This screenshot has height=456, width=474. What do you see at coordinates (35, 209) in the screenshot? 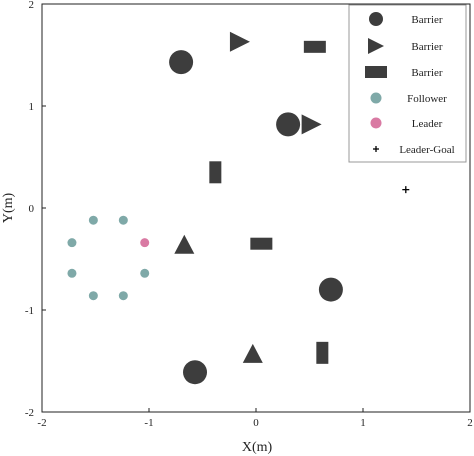
I see `y-axis-ticks: -2 -1 0 1 2` at bounding box center [35, 209].